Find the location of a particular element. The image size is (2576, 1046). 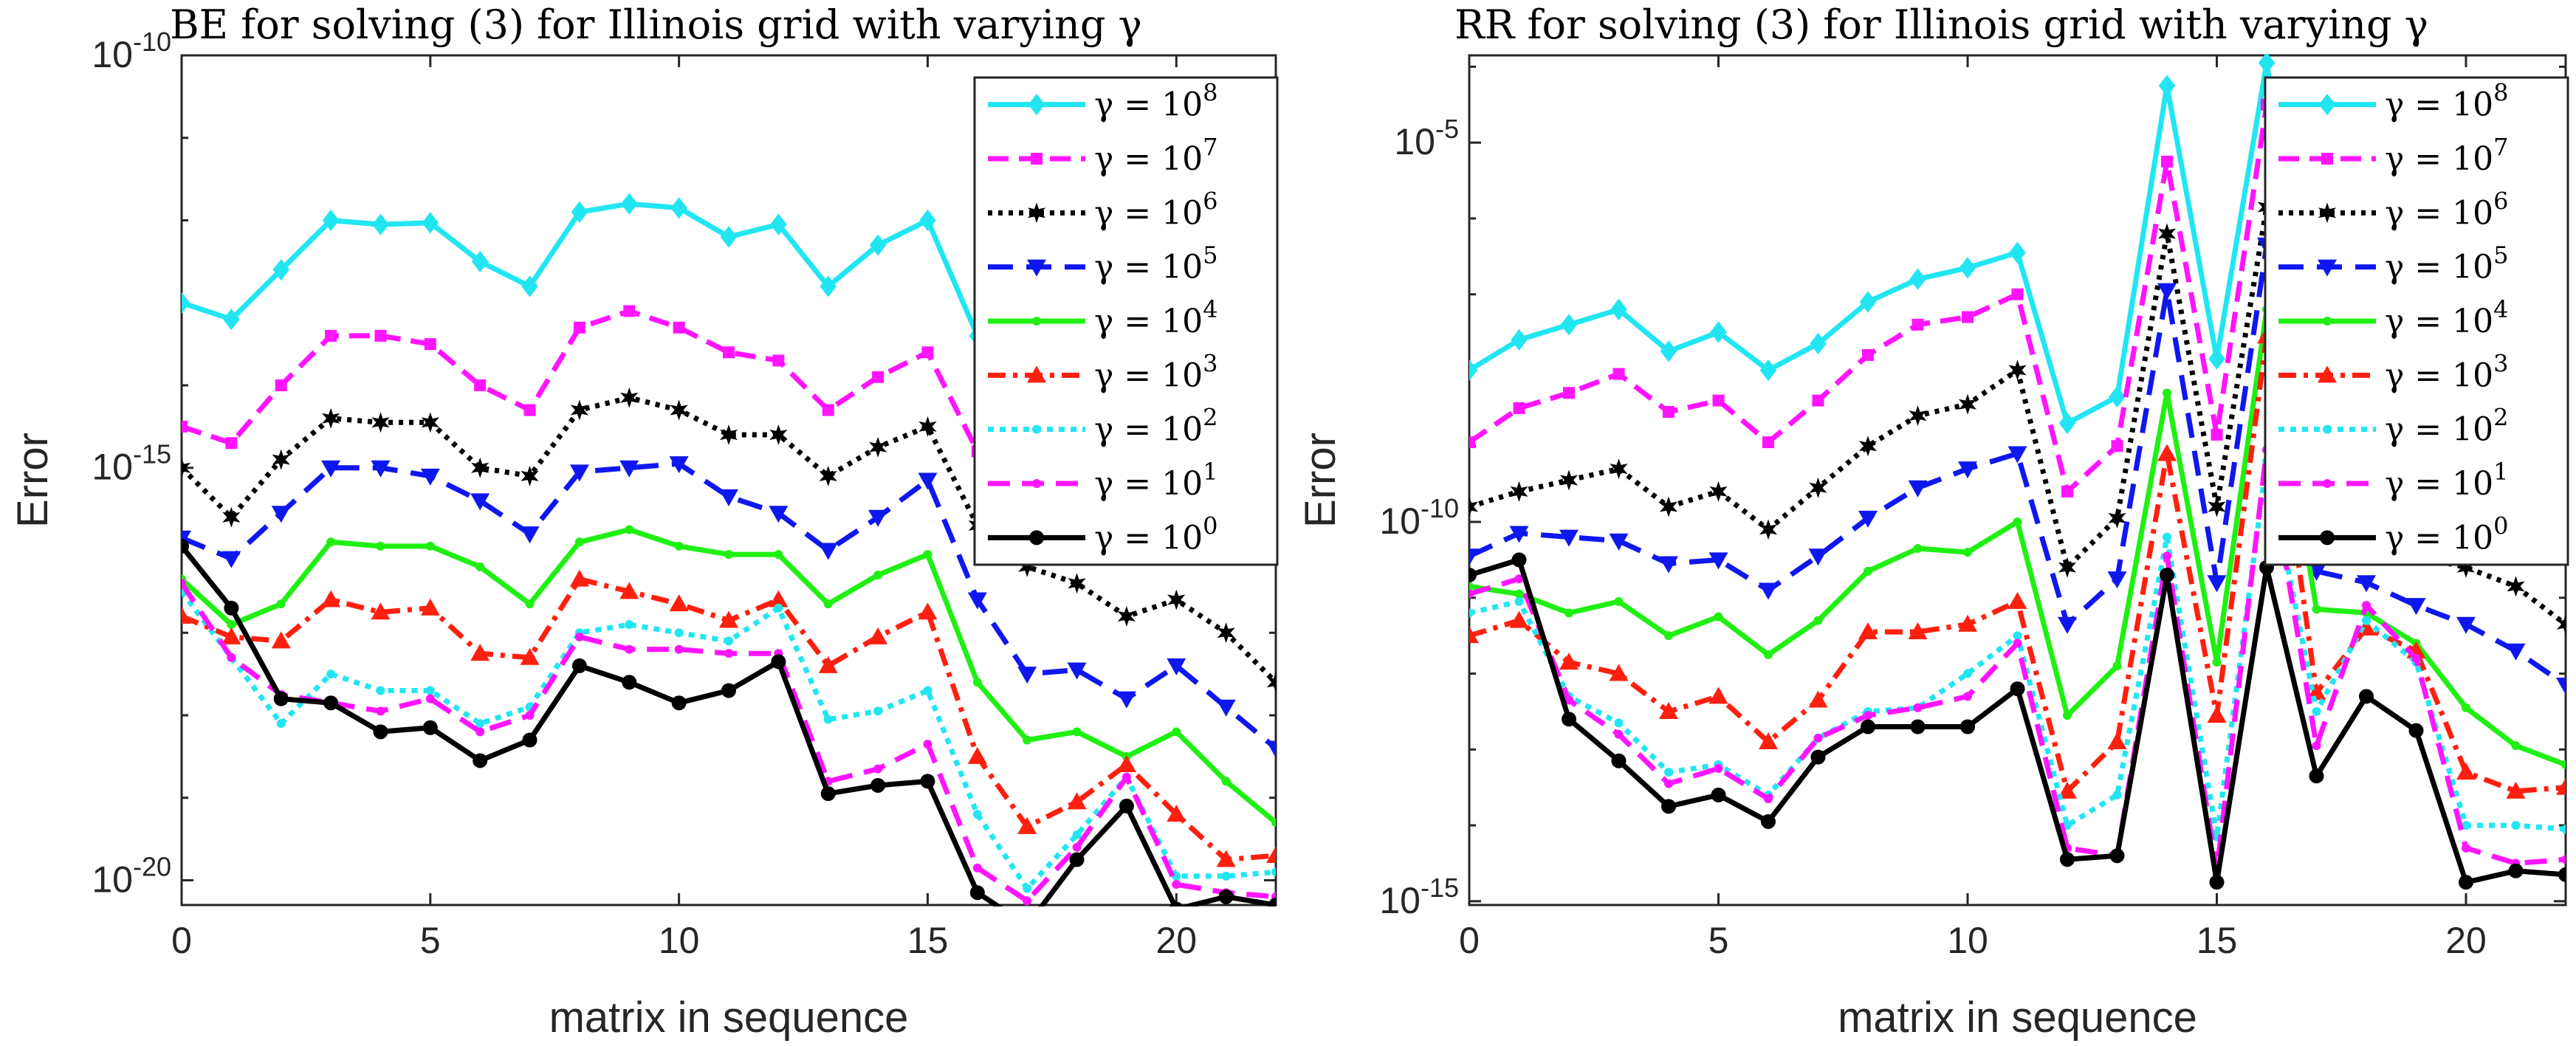

legend-entry: γ = 102 is located at coordinates (2393, 426).